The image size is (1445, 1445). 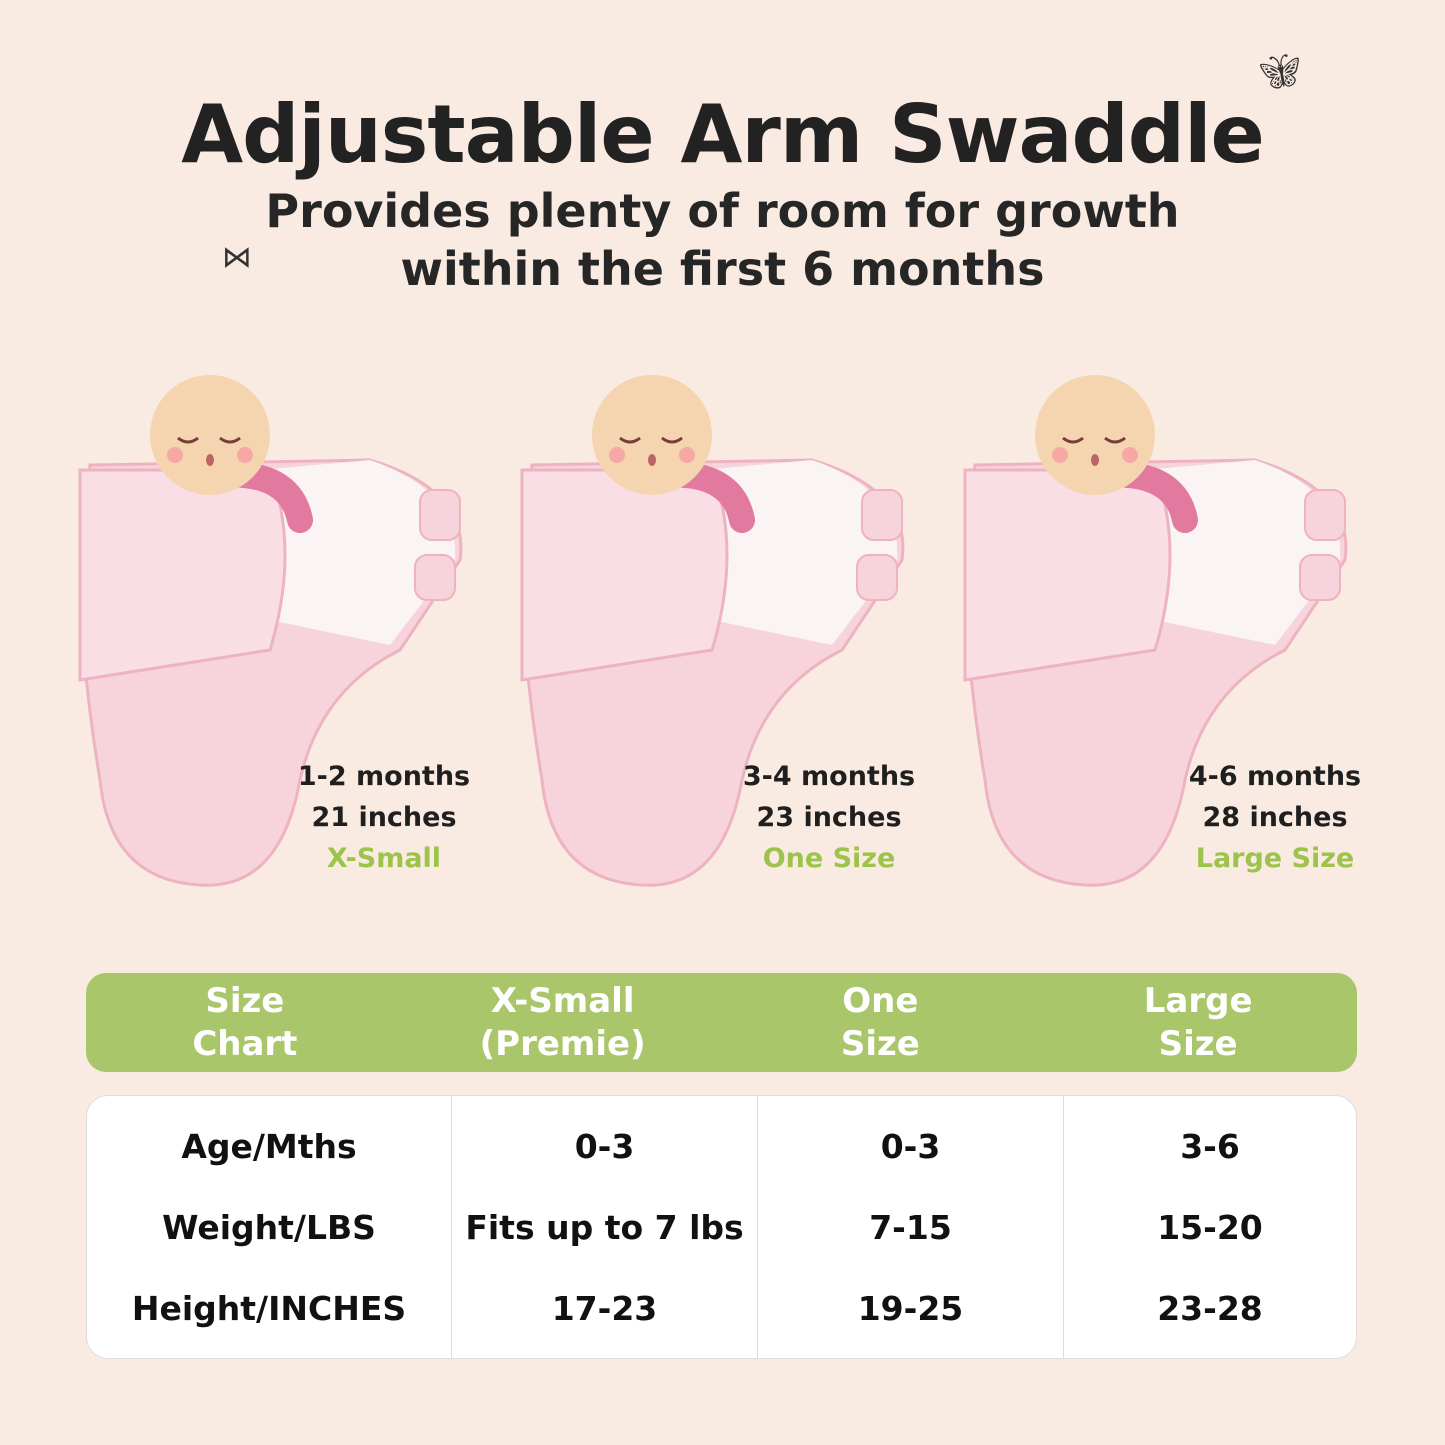 I want to click on length-text: 21 inches, so click(x=384, y=817).